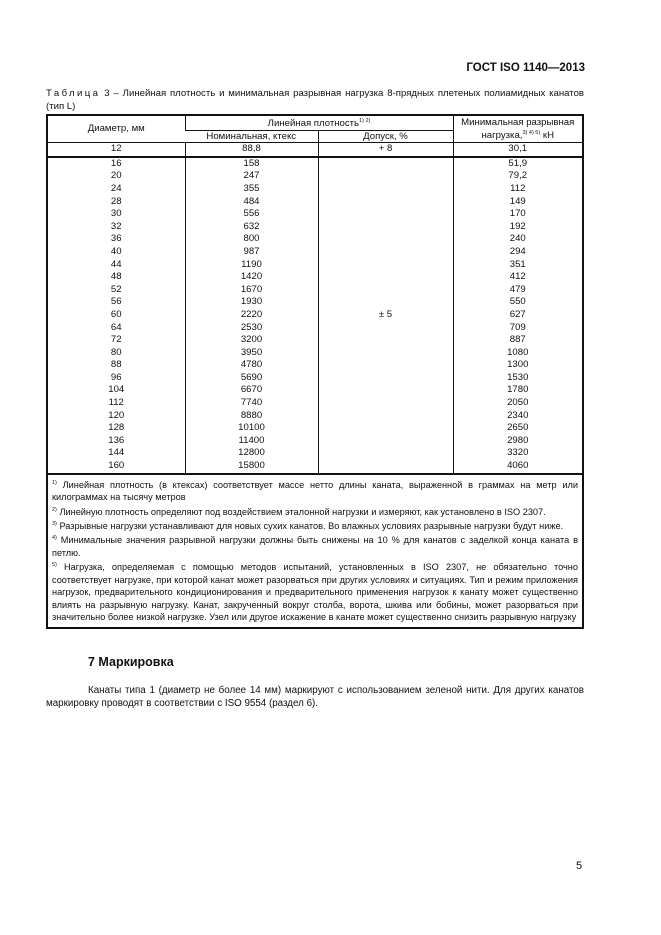 This screenshot has width=661, height=935. Describe the element at coordinates (116, 453) in the screenshot. I see `cell-diameter: 144` at that location.